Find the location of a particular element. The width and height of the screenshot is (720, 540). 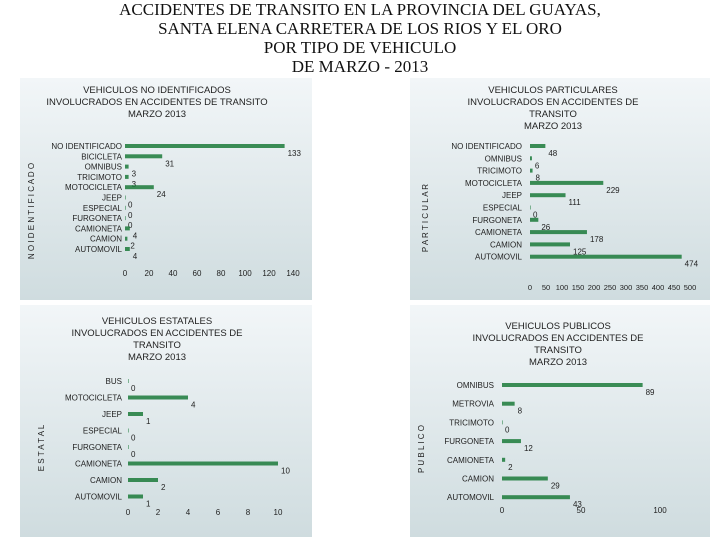

y-axis-label: P U B L I C O is located at coordinates (421, 449).